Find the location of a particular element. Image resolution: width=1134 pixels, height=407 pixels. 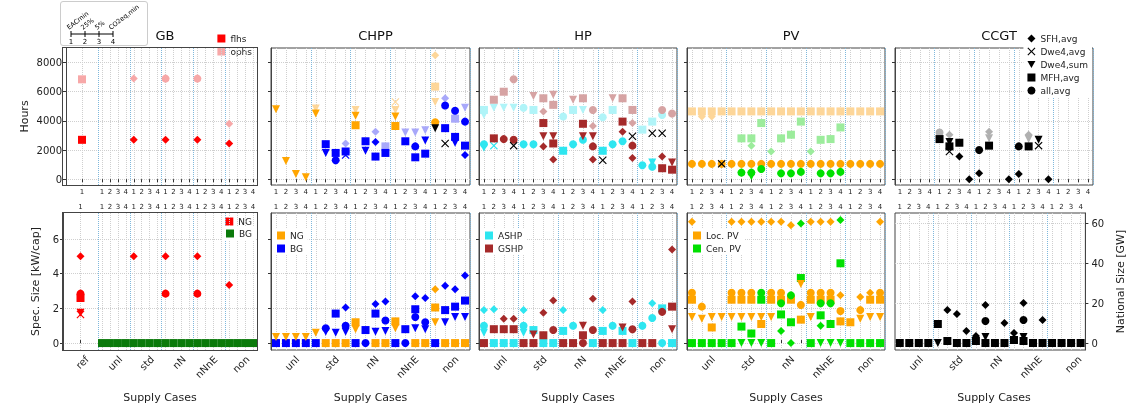

y-axis-title: Hours is located at coordinates (24, 116).